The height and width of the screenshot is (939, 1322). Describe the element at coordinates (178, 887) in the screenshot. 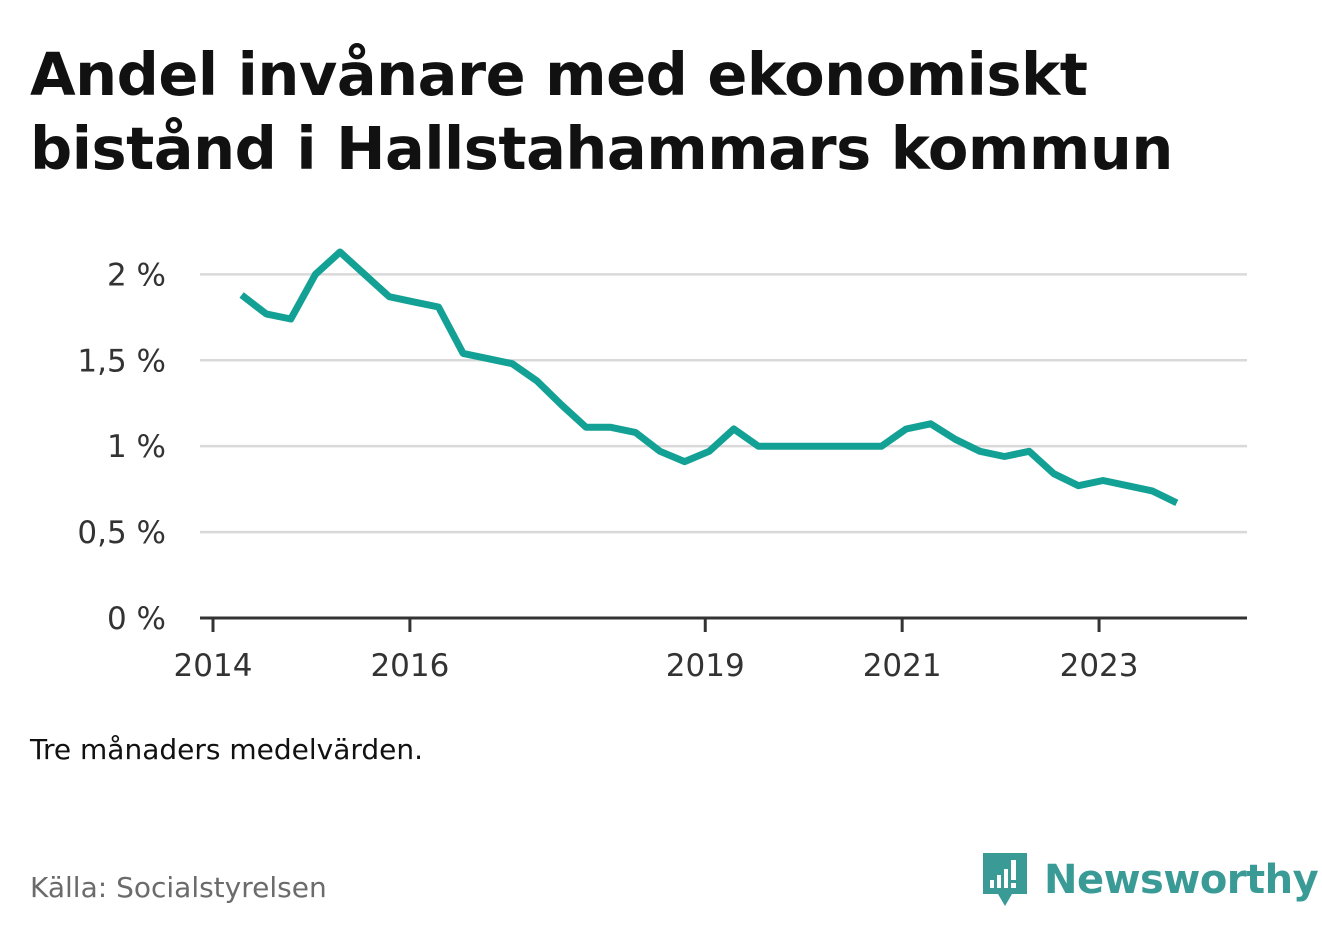

I see `source-credit: Källa: Socialstyrelsen` at that location.